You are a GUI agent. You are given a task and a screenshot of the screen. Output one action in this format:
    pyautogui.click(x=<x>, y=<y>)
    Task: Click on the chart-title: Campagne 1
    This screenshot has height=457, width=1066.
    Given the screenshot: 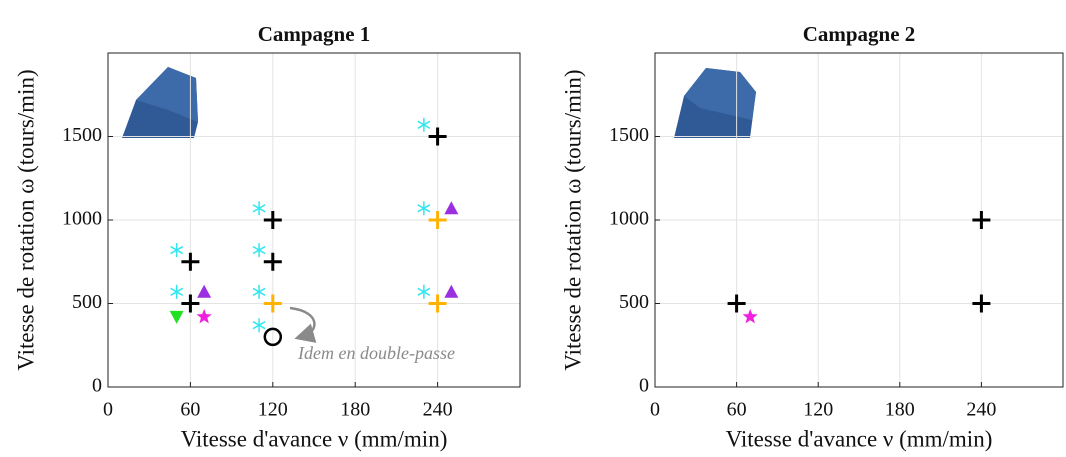 What is the action you would take?
    pyautogui.click(x=314, y=34)
    